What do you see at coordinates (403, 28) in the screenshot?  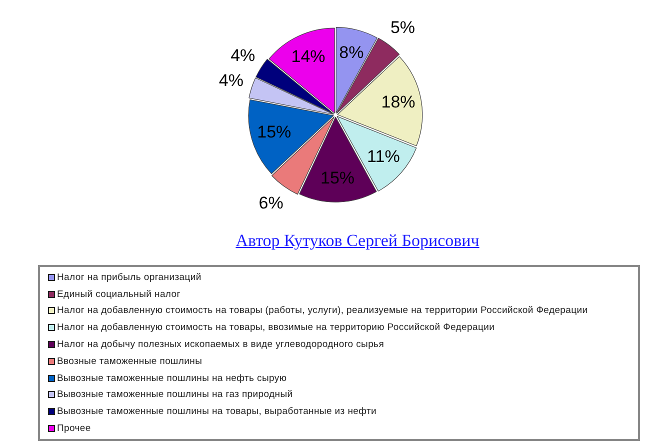 I see `data-label: 5%` at bounding box center [403, 28].